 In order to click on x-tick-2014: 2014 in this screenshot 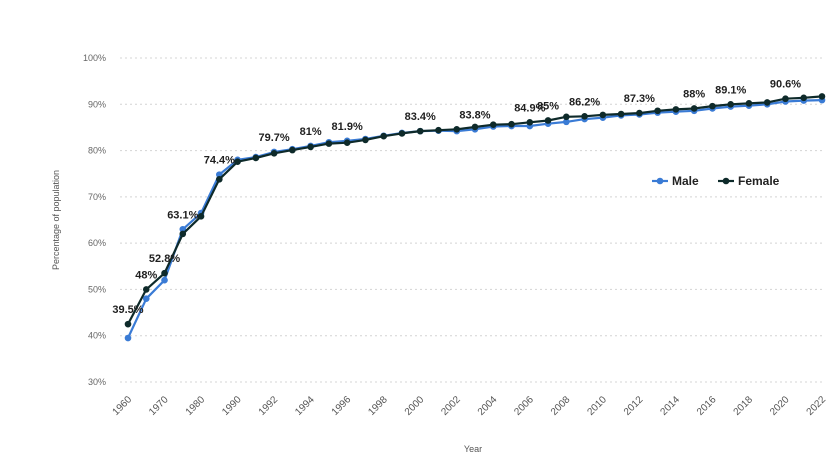, I will do `click(671, 406)`.